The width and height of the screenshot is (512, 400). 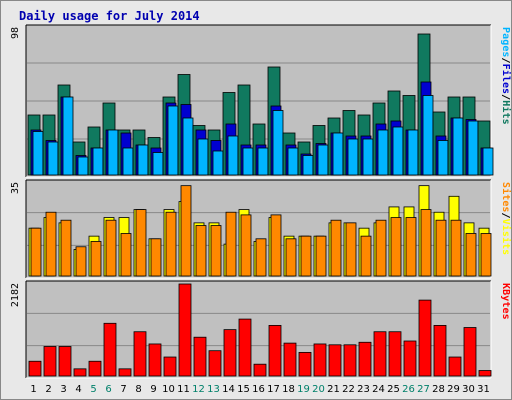 I want to click on side-label-part: Pages, so click(x=505, y=42).